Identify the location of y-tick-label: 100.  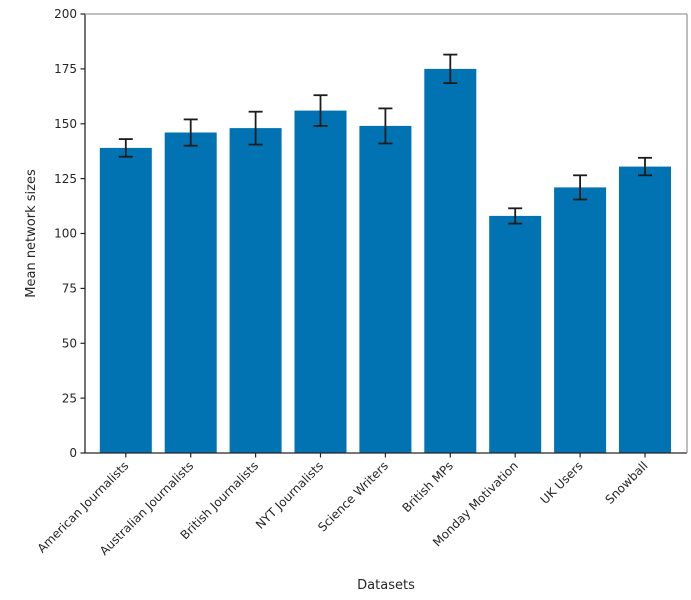
(65, 234).